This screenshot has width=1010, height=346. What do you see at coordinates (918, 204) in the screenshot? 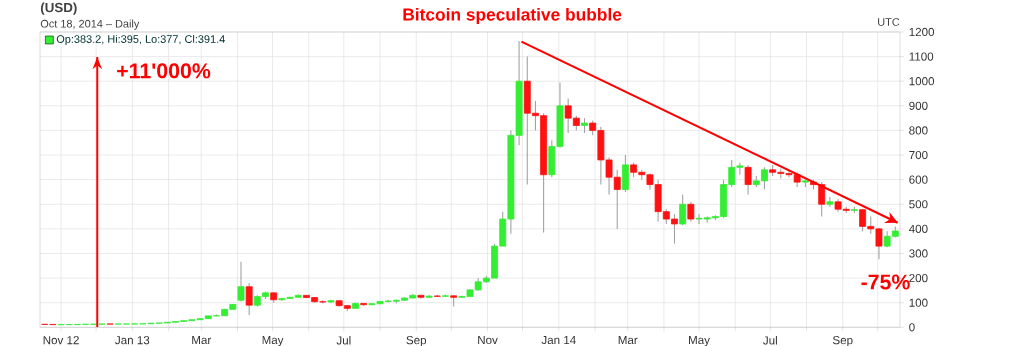
I see `y-tick-label: 500` at bounding box center [918, 204].